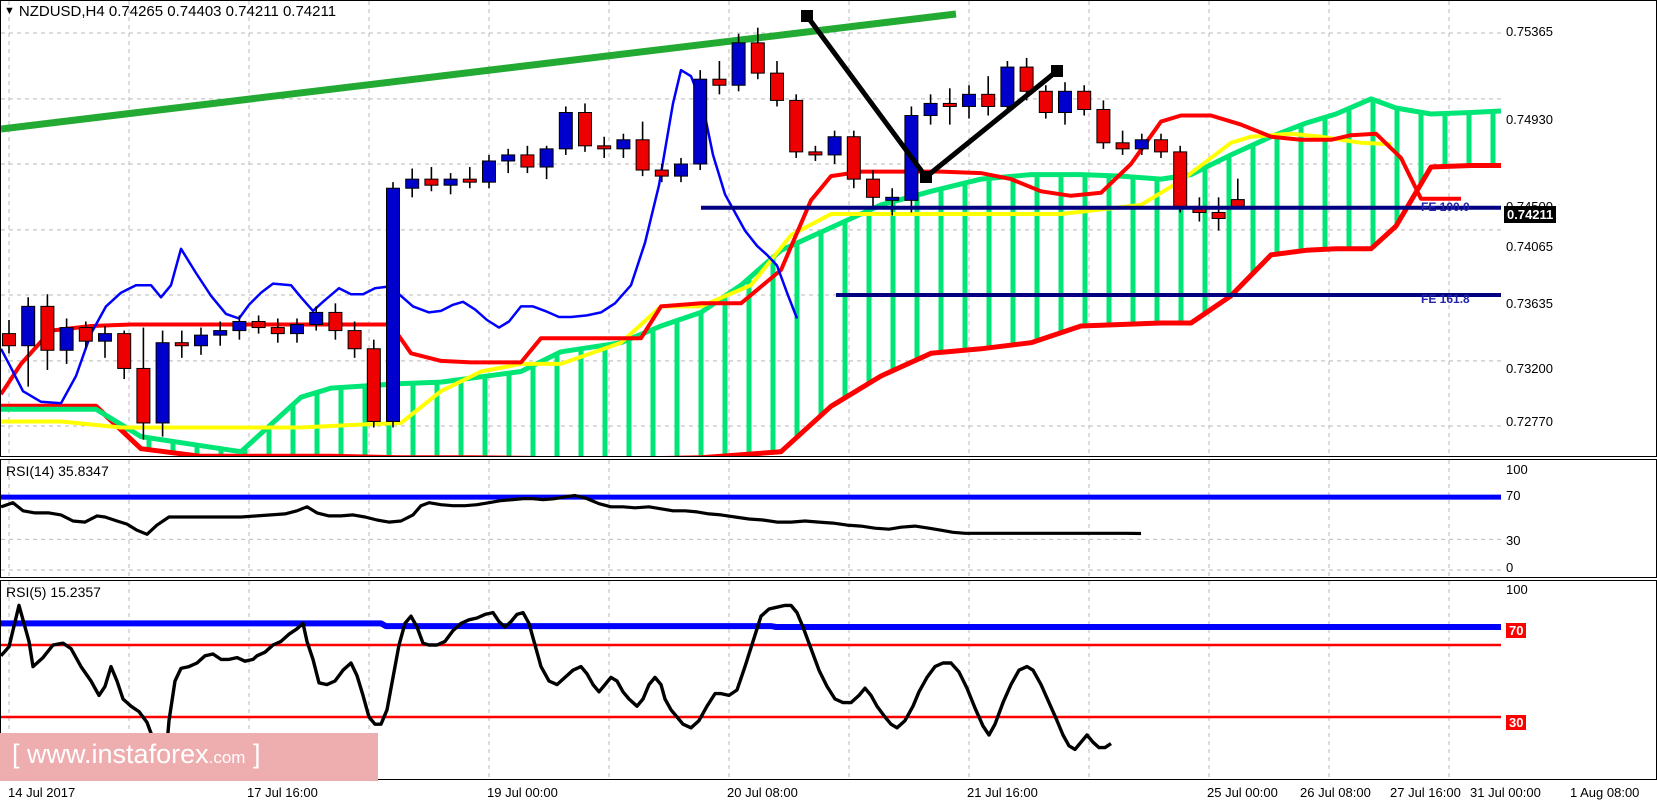 This screenshot has width=1657, height=811. What do you see at coordinates (1242, 792) in the screenshot?
I see `x-tick-label: 25 Jul 00:00` at bounding box center [1242, 792].